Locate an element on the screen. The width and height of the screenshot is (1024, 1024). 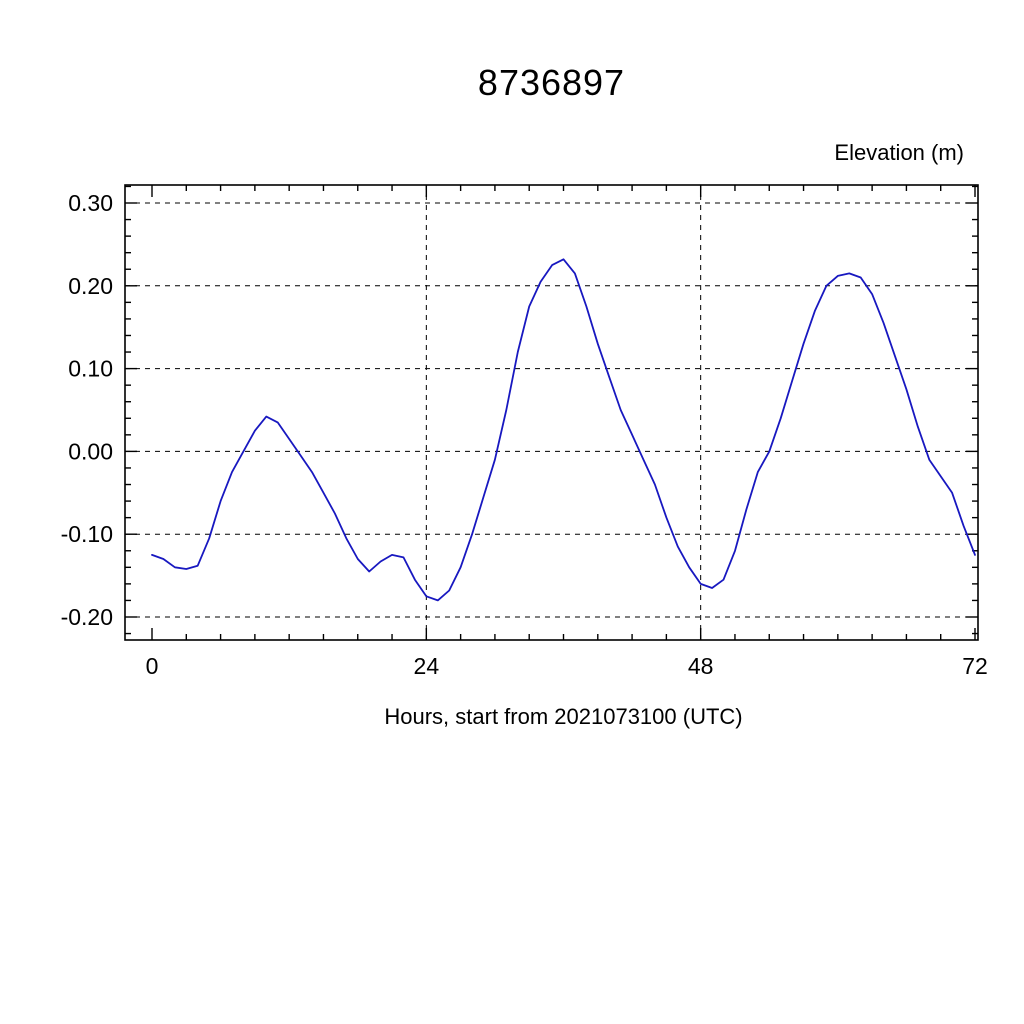
y-tick-label: 0.10 is located at coordinates (90, 369).